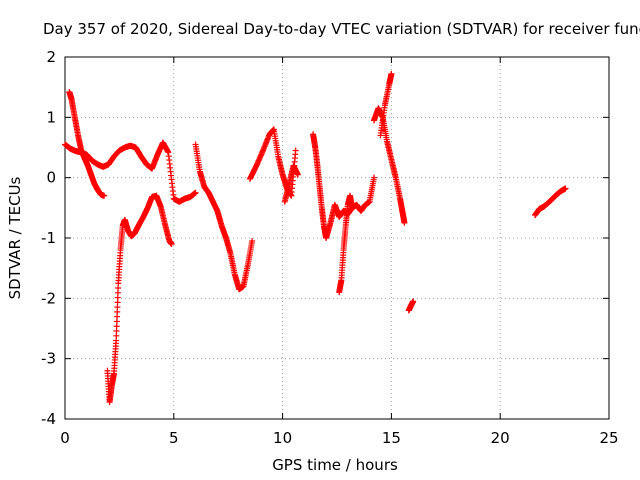  What do you see at coordinates (550, 202) in the screenshot?
I see `series-track-l` at bounding box center [550, 202].